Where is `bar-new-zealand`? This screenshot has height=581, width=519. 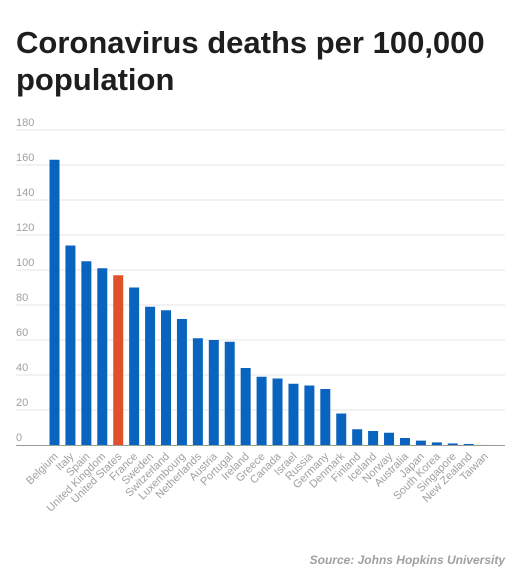 bar-new-zealand is located at coordinates (468, 444).